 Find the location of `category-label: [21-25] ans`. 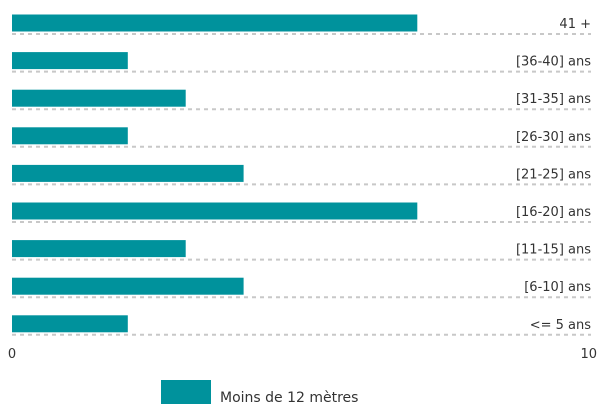

category-label: [21-25] ans is located at coordinates (553, 174).